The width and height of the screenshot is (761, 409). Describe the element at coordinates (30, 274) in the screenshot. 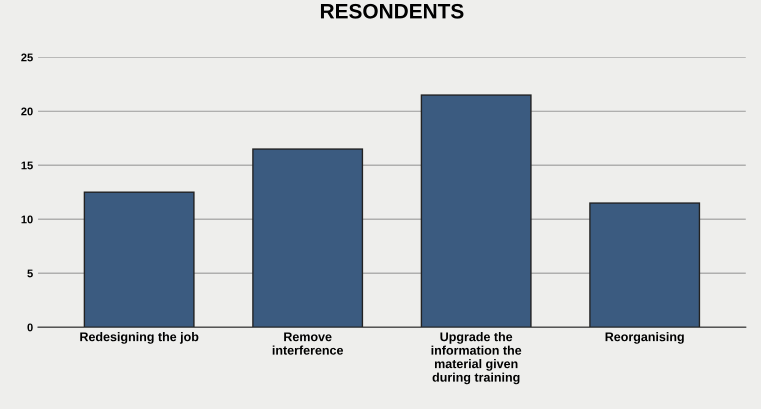

I see `y-tick-label: 5` at that location.